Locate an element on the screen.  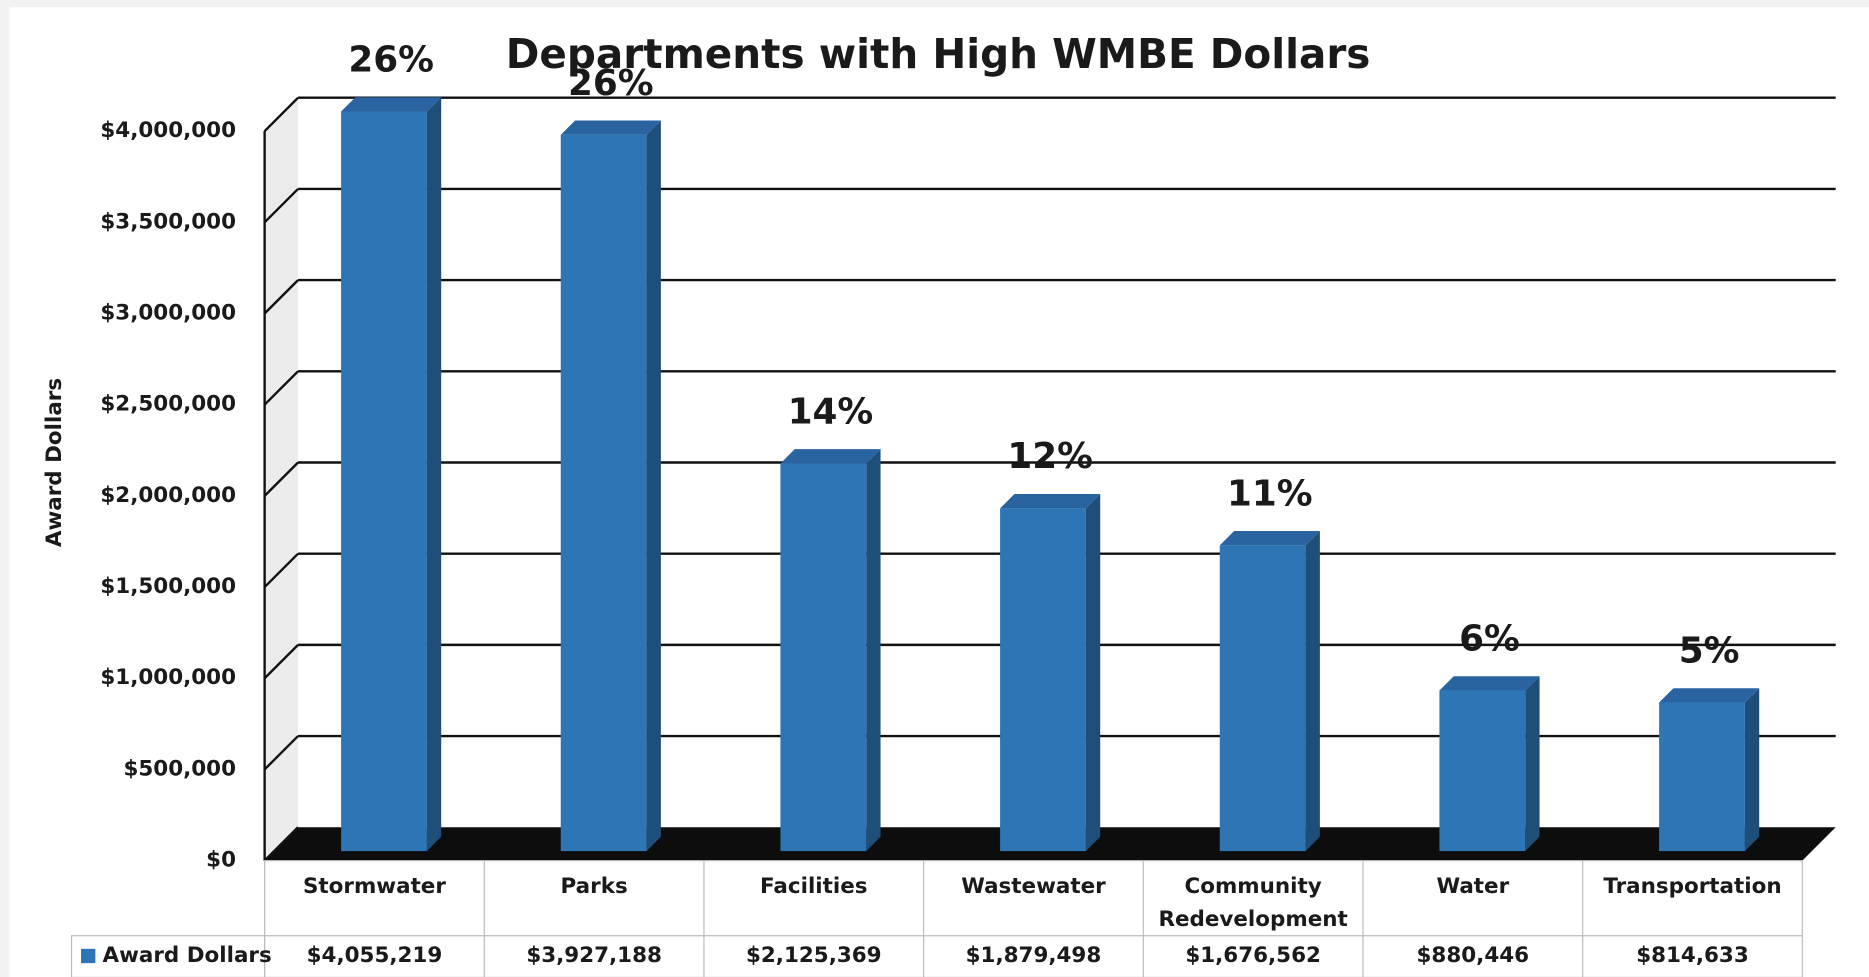
x-tick-label: Community Redevelopment is located at coordinates (1252, 903).